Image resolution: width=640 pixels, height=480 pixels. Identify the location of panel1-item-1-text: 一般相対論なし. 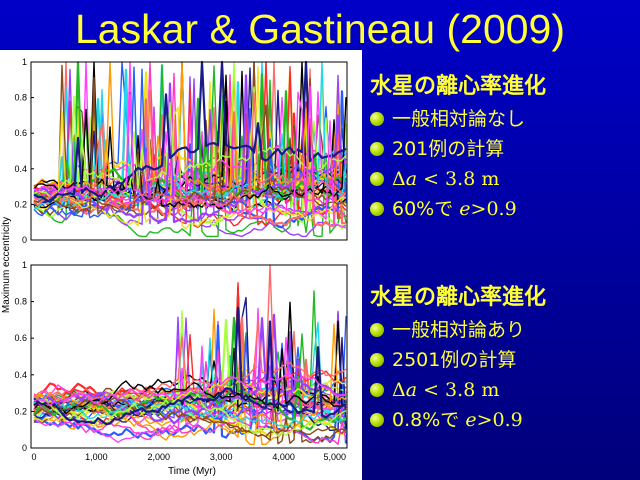
(459, 119).